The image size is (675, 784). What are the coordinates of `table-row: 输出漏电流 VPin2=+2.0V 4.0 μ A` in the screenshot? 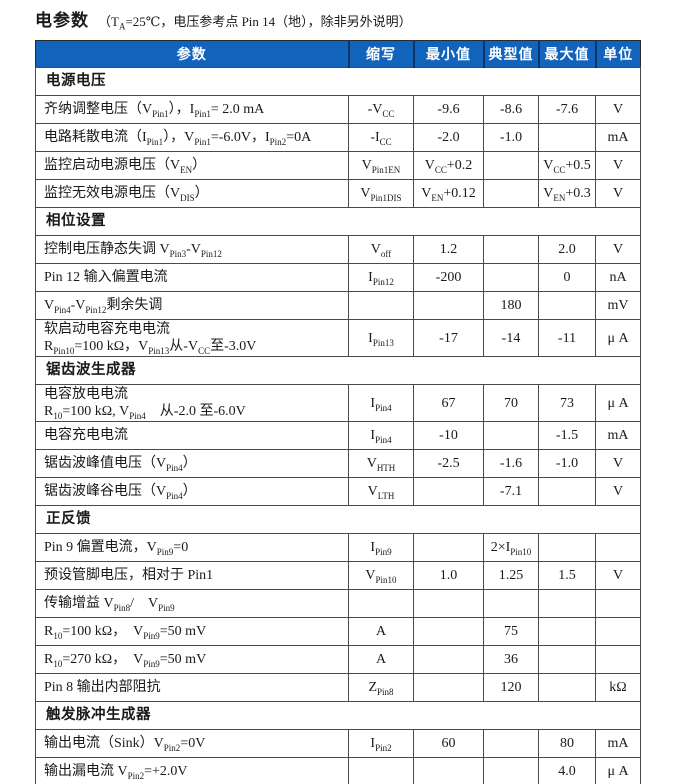 It's located at (338, 770).